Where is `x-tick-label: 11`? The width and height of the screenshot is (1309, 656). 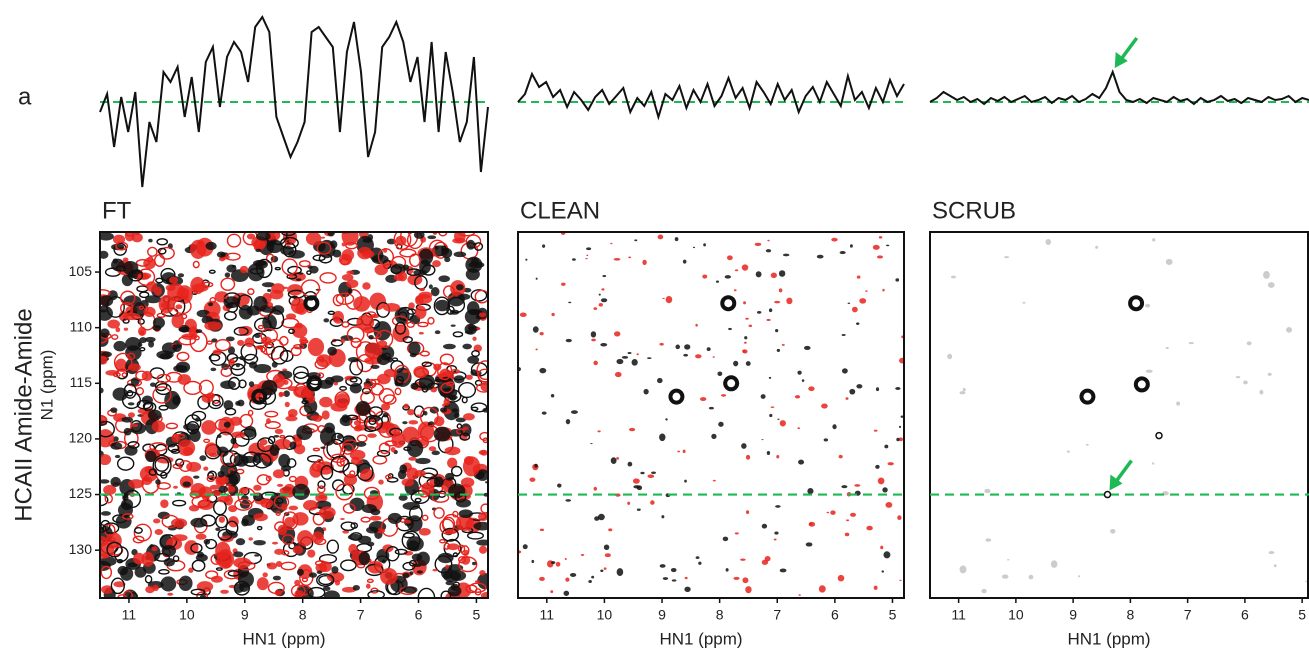
x-tick-label: 11 is located at coordinates (129, 615).